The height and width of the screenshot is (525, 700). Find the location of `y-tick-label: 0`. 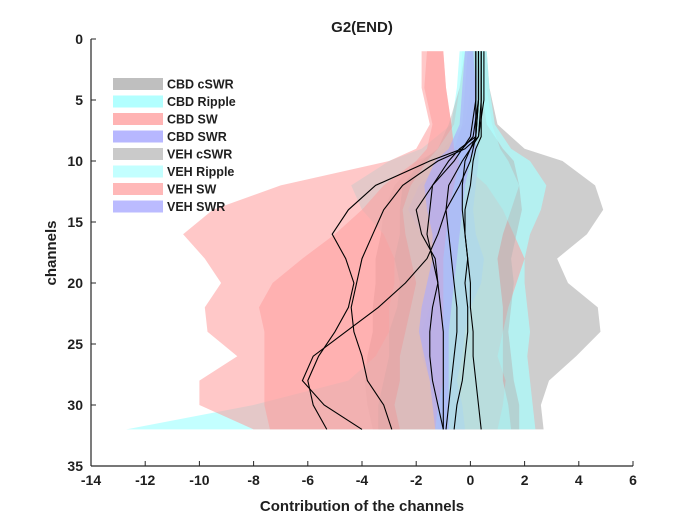

y-tick-label: 0 is located at coordinates (79, 39).